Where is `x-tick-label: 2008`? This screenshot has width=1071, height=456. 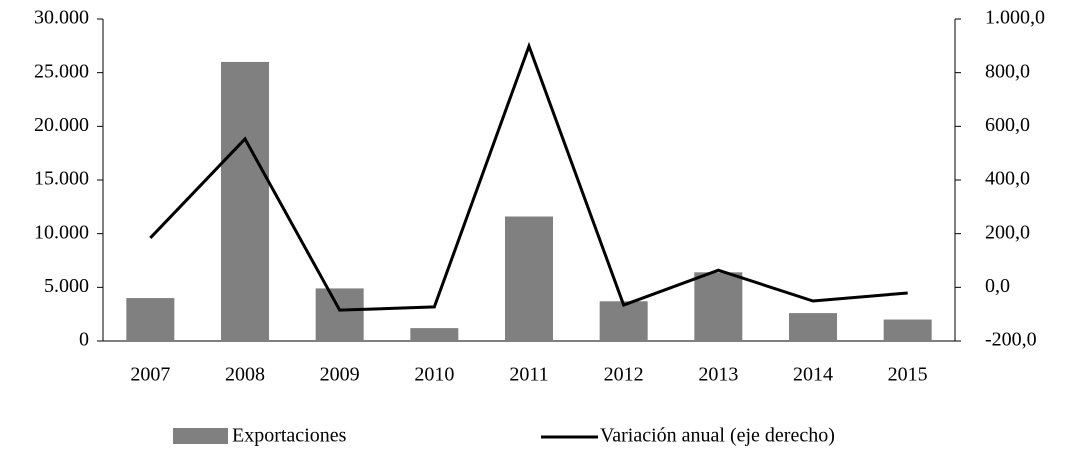 x-tick-label: 2008 is located at coordinates (245, 375).